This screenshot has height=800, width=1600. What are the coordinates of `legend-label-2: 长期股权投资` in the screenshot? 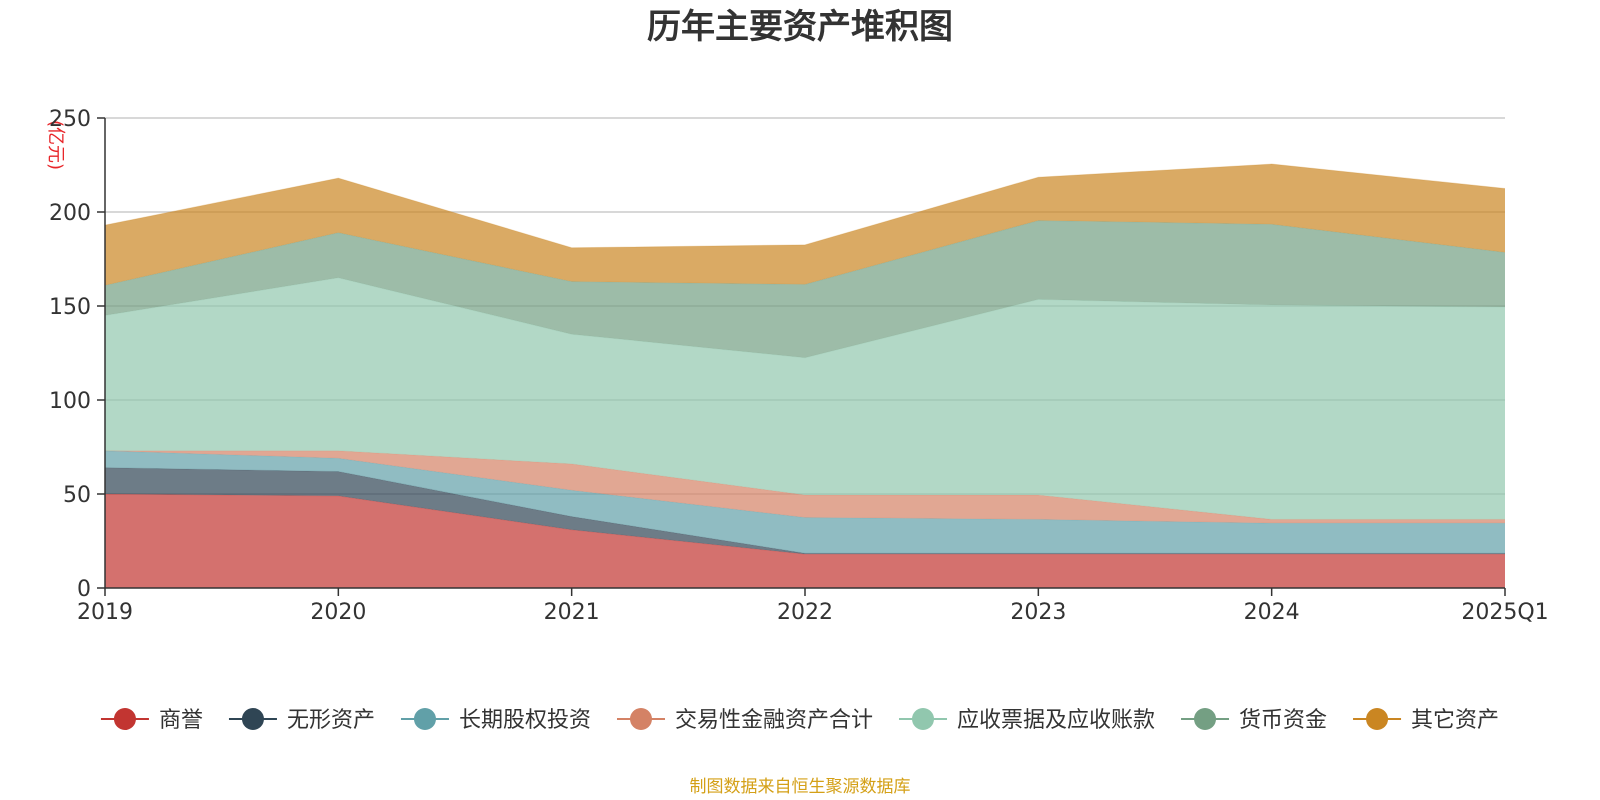 It's located at (525, 720).